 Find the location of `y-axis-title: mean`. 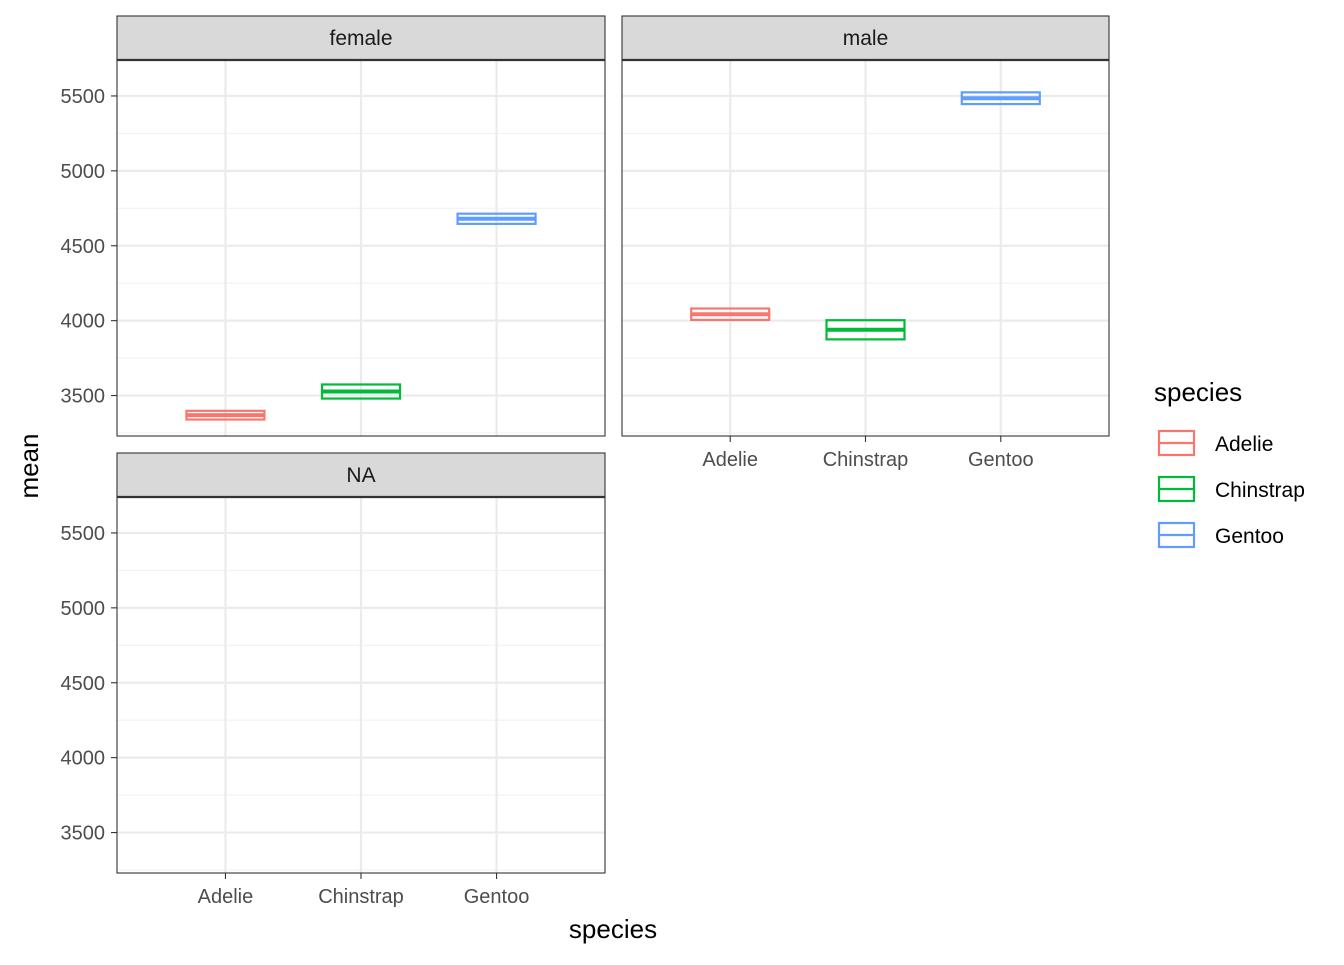

y-axis-title: mean is located at coordinates (29, 465).